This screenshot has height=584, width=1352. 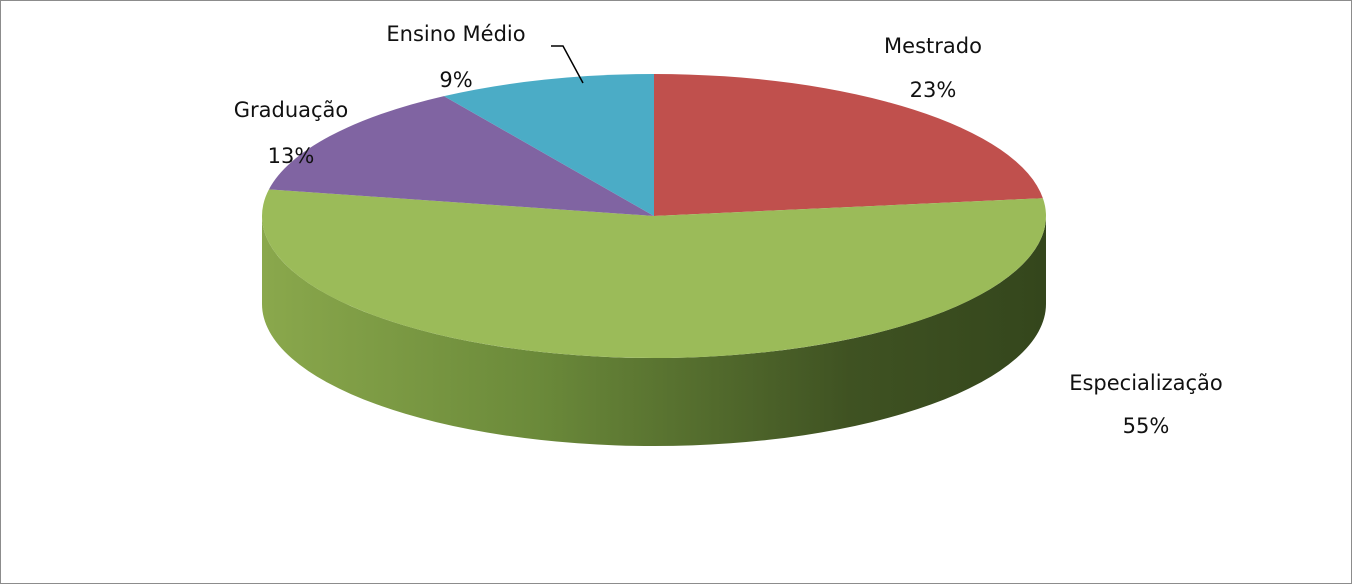 What do you see at coordinates (848, 145) in the screenshot?
I see `pie-slice-mestrado` at bounding box center [848, 145].